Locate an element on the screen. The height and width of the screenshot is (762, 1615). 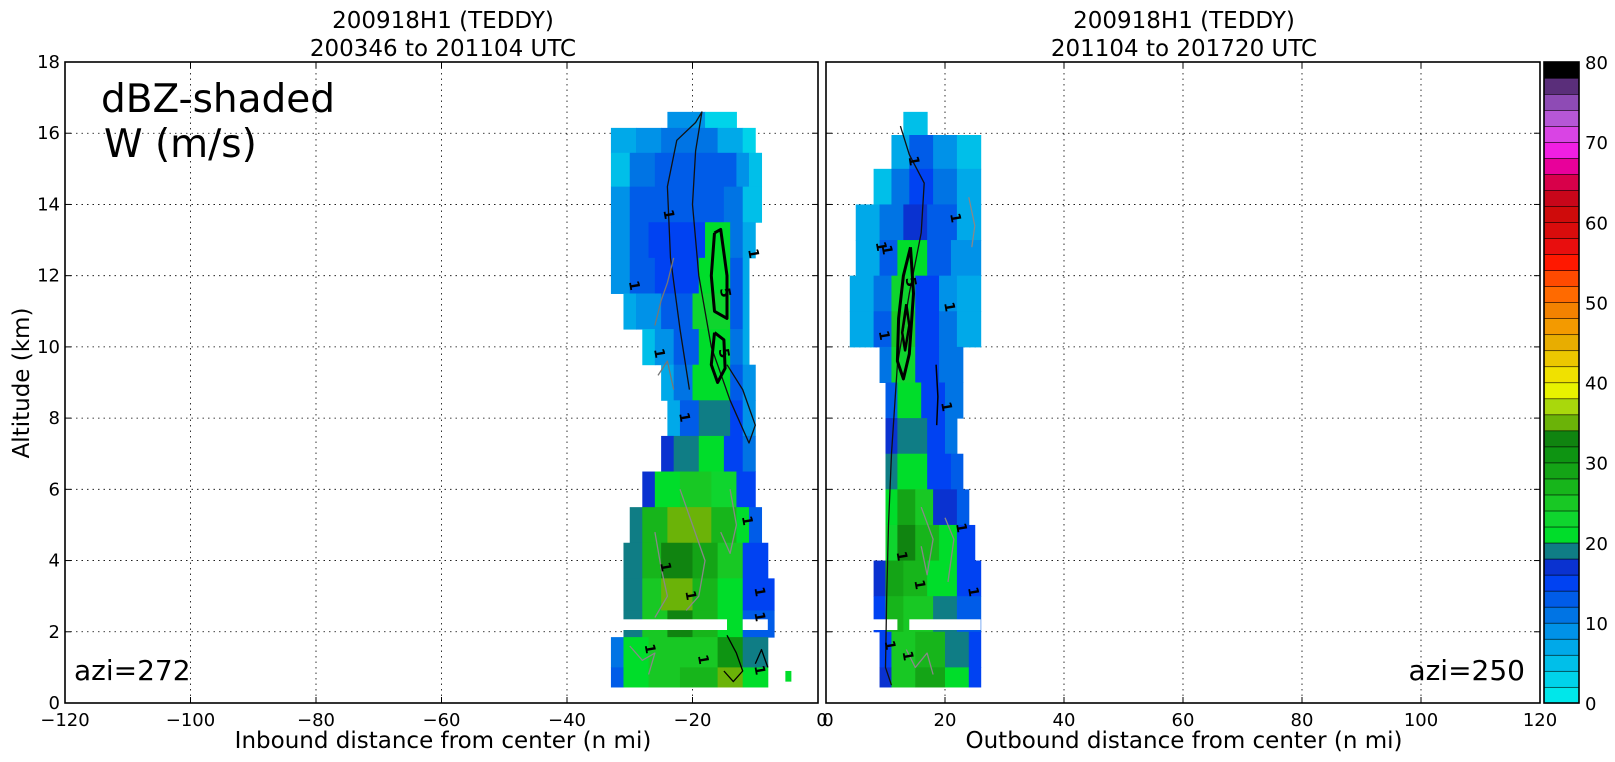
colorbar-tick-label: 70 is located at coordinates (1596, 143).